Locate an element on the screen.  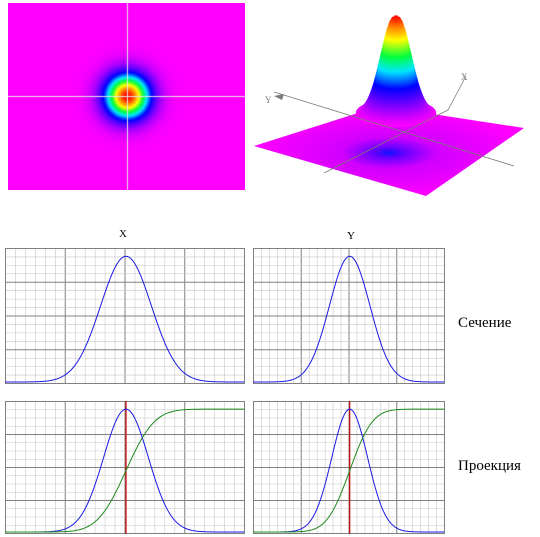
surface-axes: X Y is located at coordinates (390, 123).